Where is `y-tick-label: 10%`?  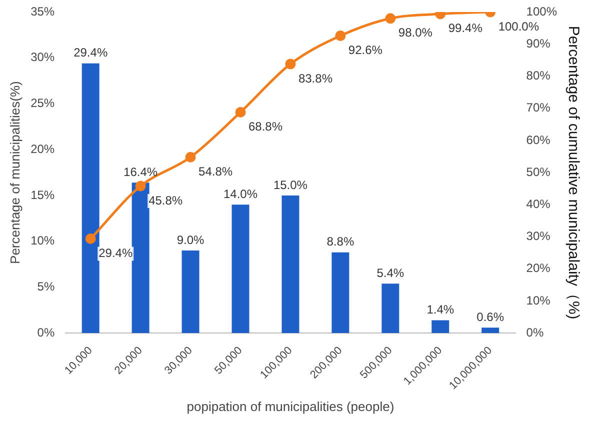 y-tick-label: 10% is located at coordinates (42, 241).